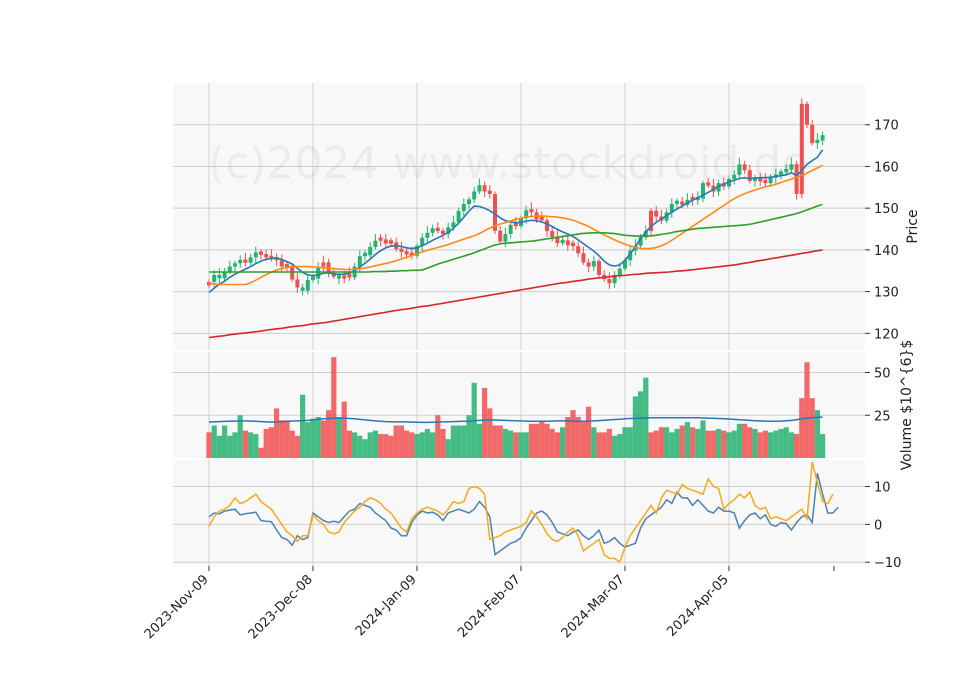  What do you see at coordinates (882, 416) in the screenshot?
I see `y-tick-label: 25` at bounding box center [882, 416].